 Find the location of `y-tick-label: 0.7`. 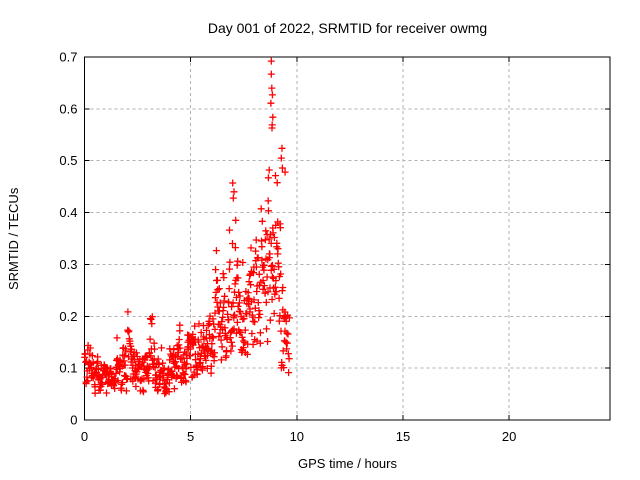

y-tick-label: 0.7 is located at coordinates (68, 57).